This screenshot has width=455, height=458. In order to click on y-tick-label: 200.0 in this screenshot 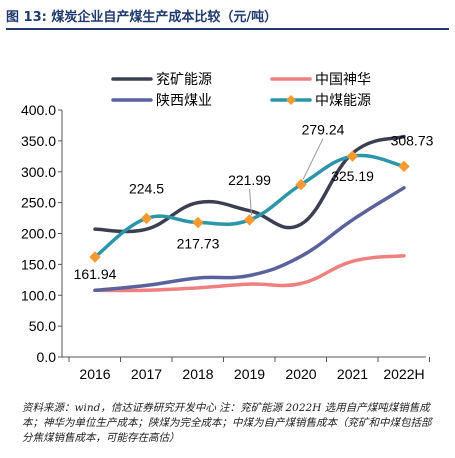, I will do `click(38, 234)`.